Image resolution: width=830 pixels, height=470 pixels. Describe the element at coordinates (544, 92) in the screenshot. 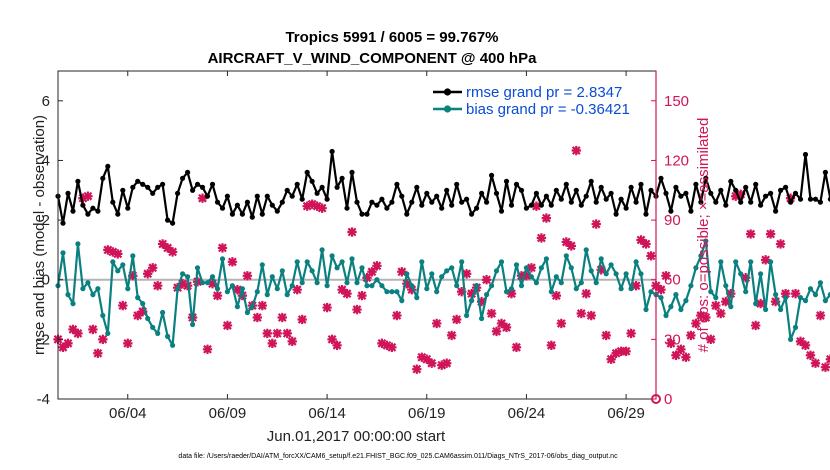

I see `legend-rmse-label: rmse grand pr = 2.8347` at that location.